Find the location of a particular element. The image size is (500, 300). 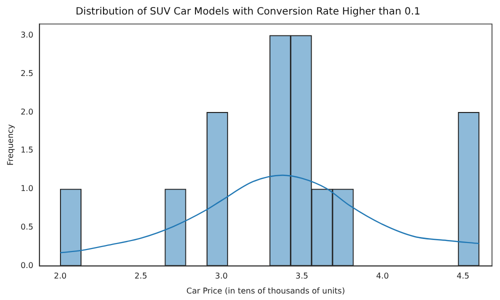

x-tick-label: 2.5 is located at coordinates (141, 276).